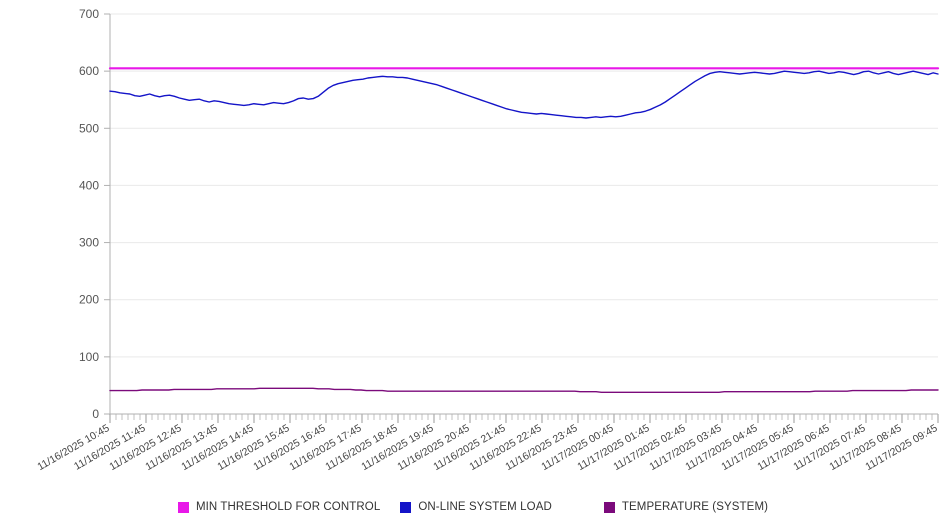 The image size is (946, 526). Describe the element at coordinates (524, 418) in the screenshot. I see `x-axis-ticks-group` at that location.